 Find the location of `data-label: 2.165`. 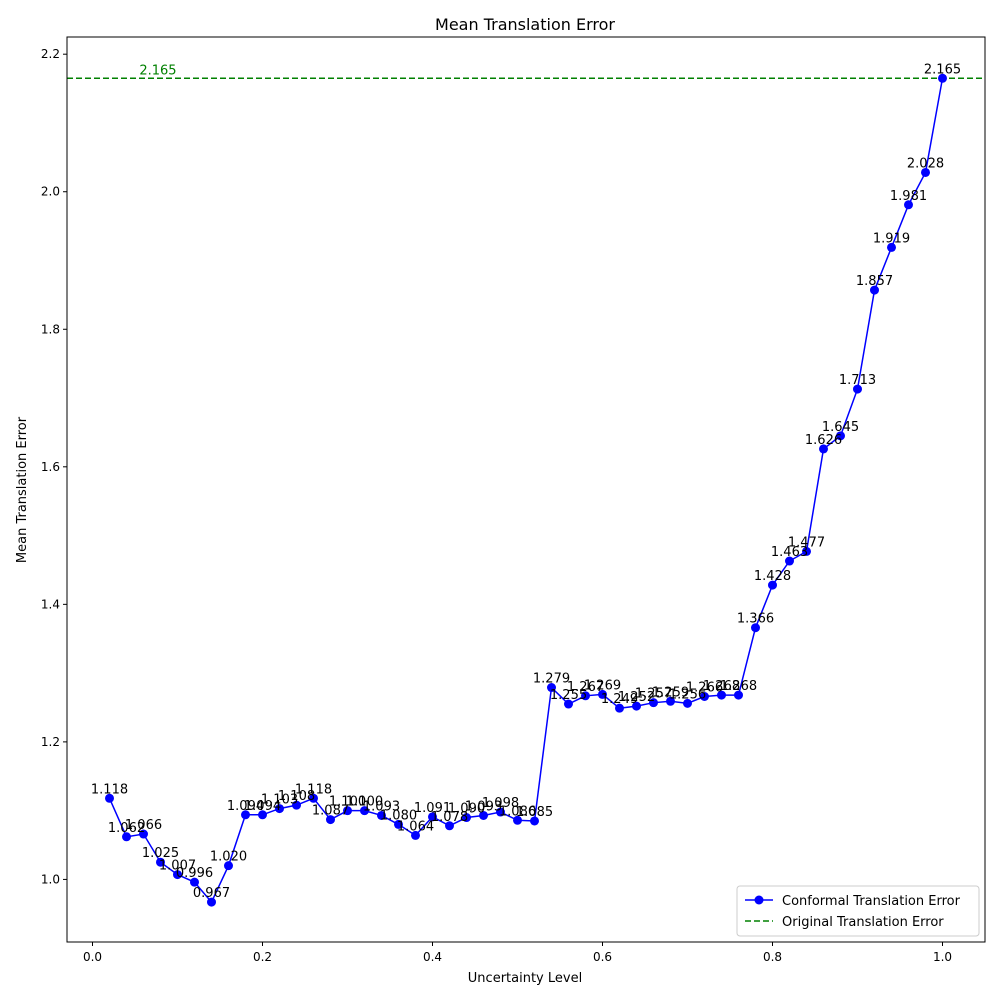

data-label: 2.165 is located at coordinates (942, 69).